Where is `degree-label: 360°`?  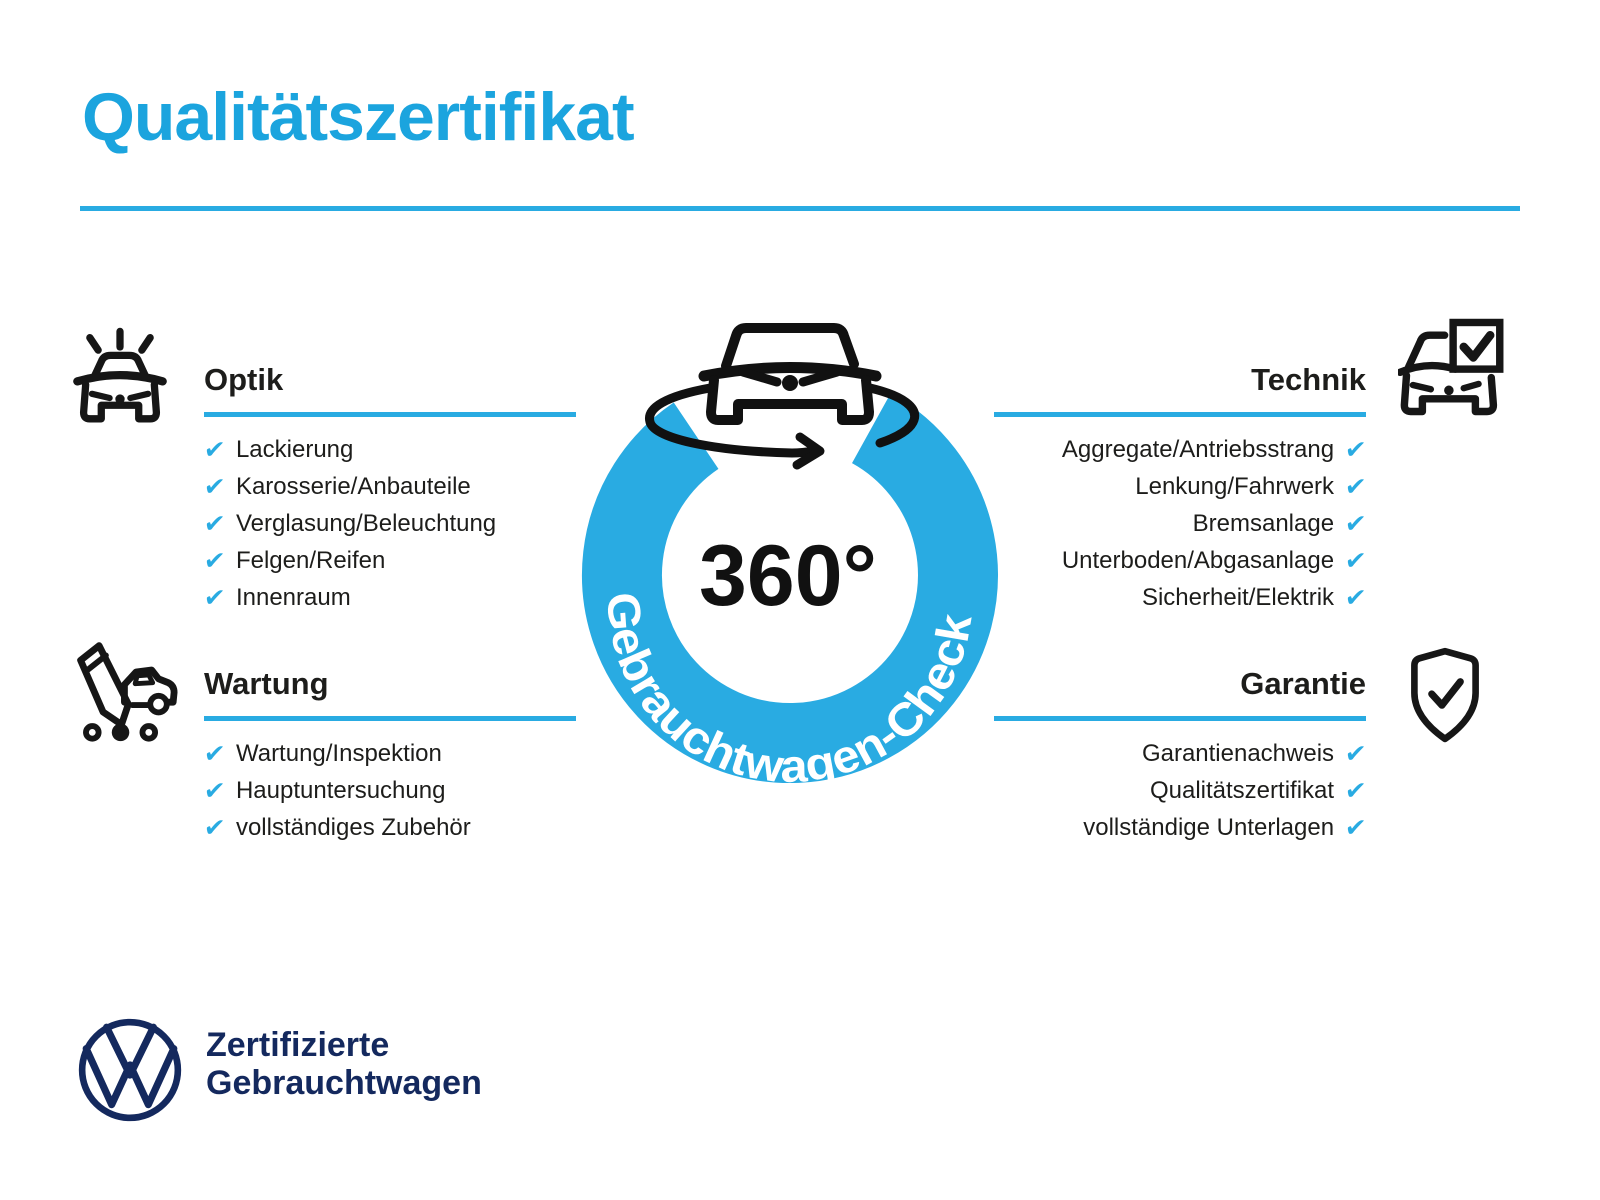 degree-label: 360° is located at coordinates (788, 576).